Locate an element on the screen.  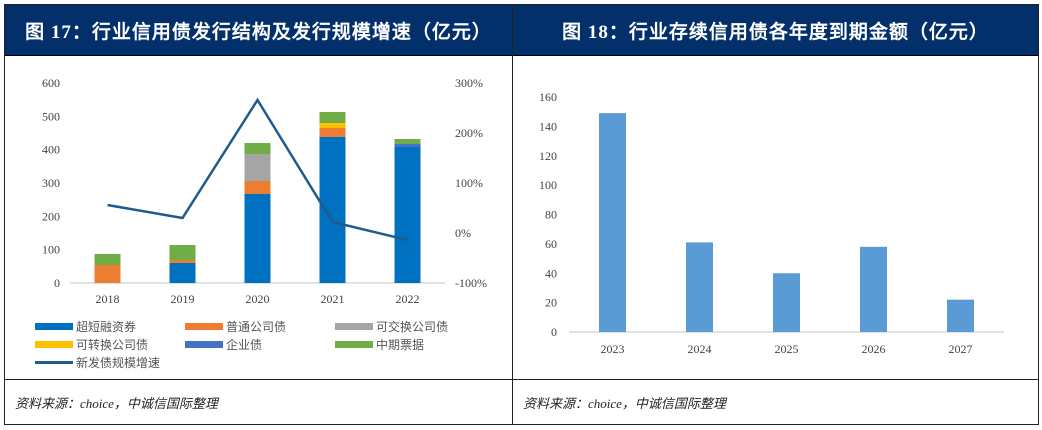
x-tick-label: 2020 is located at coordinates (258, 299).